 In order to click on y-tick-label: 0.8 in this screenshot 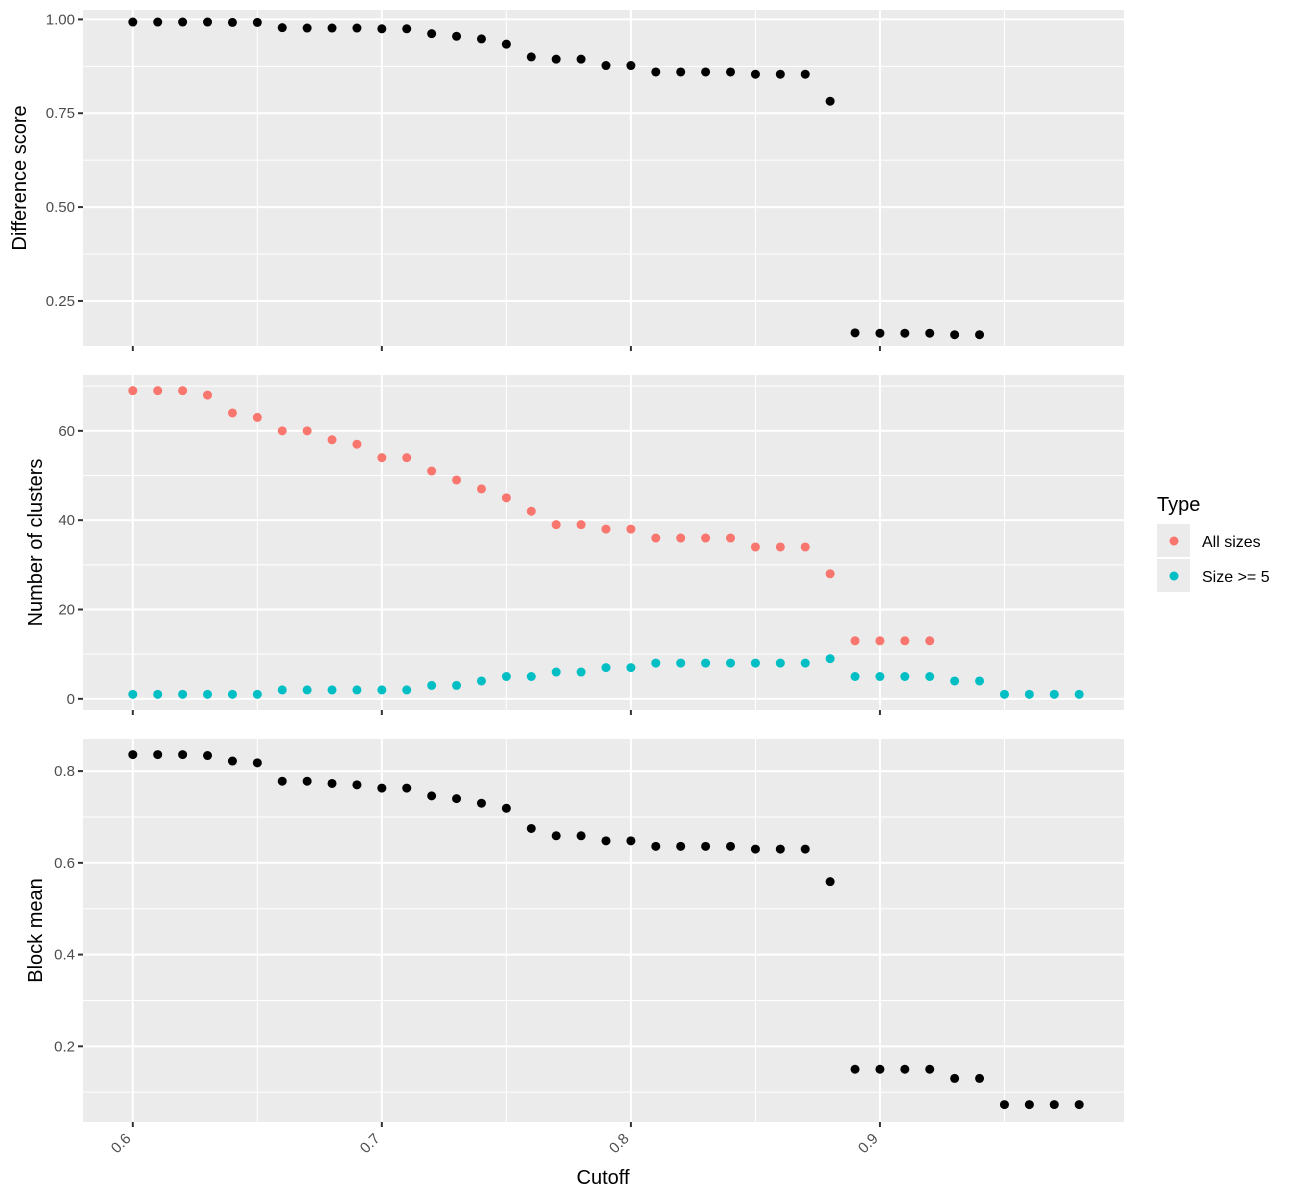, I will do `click(64, 771)`.